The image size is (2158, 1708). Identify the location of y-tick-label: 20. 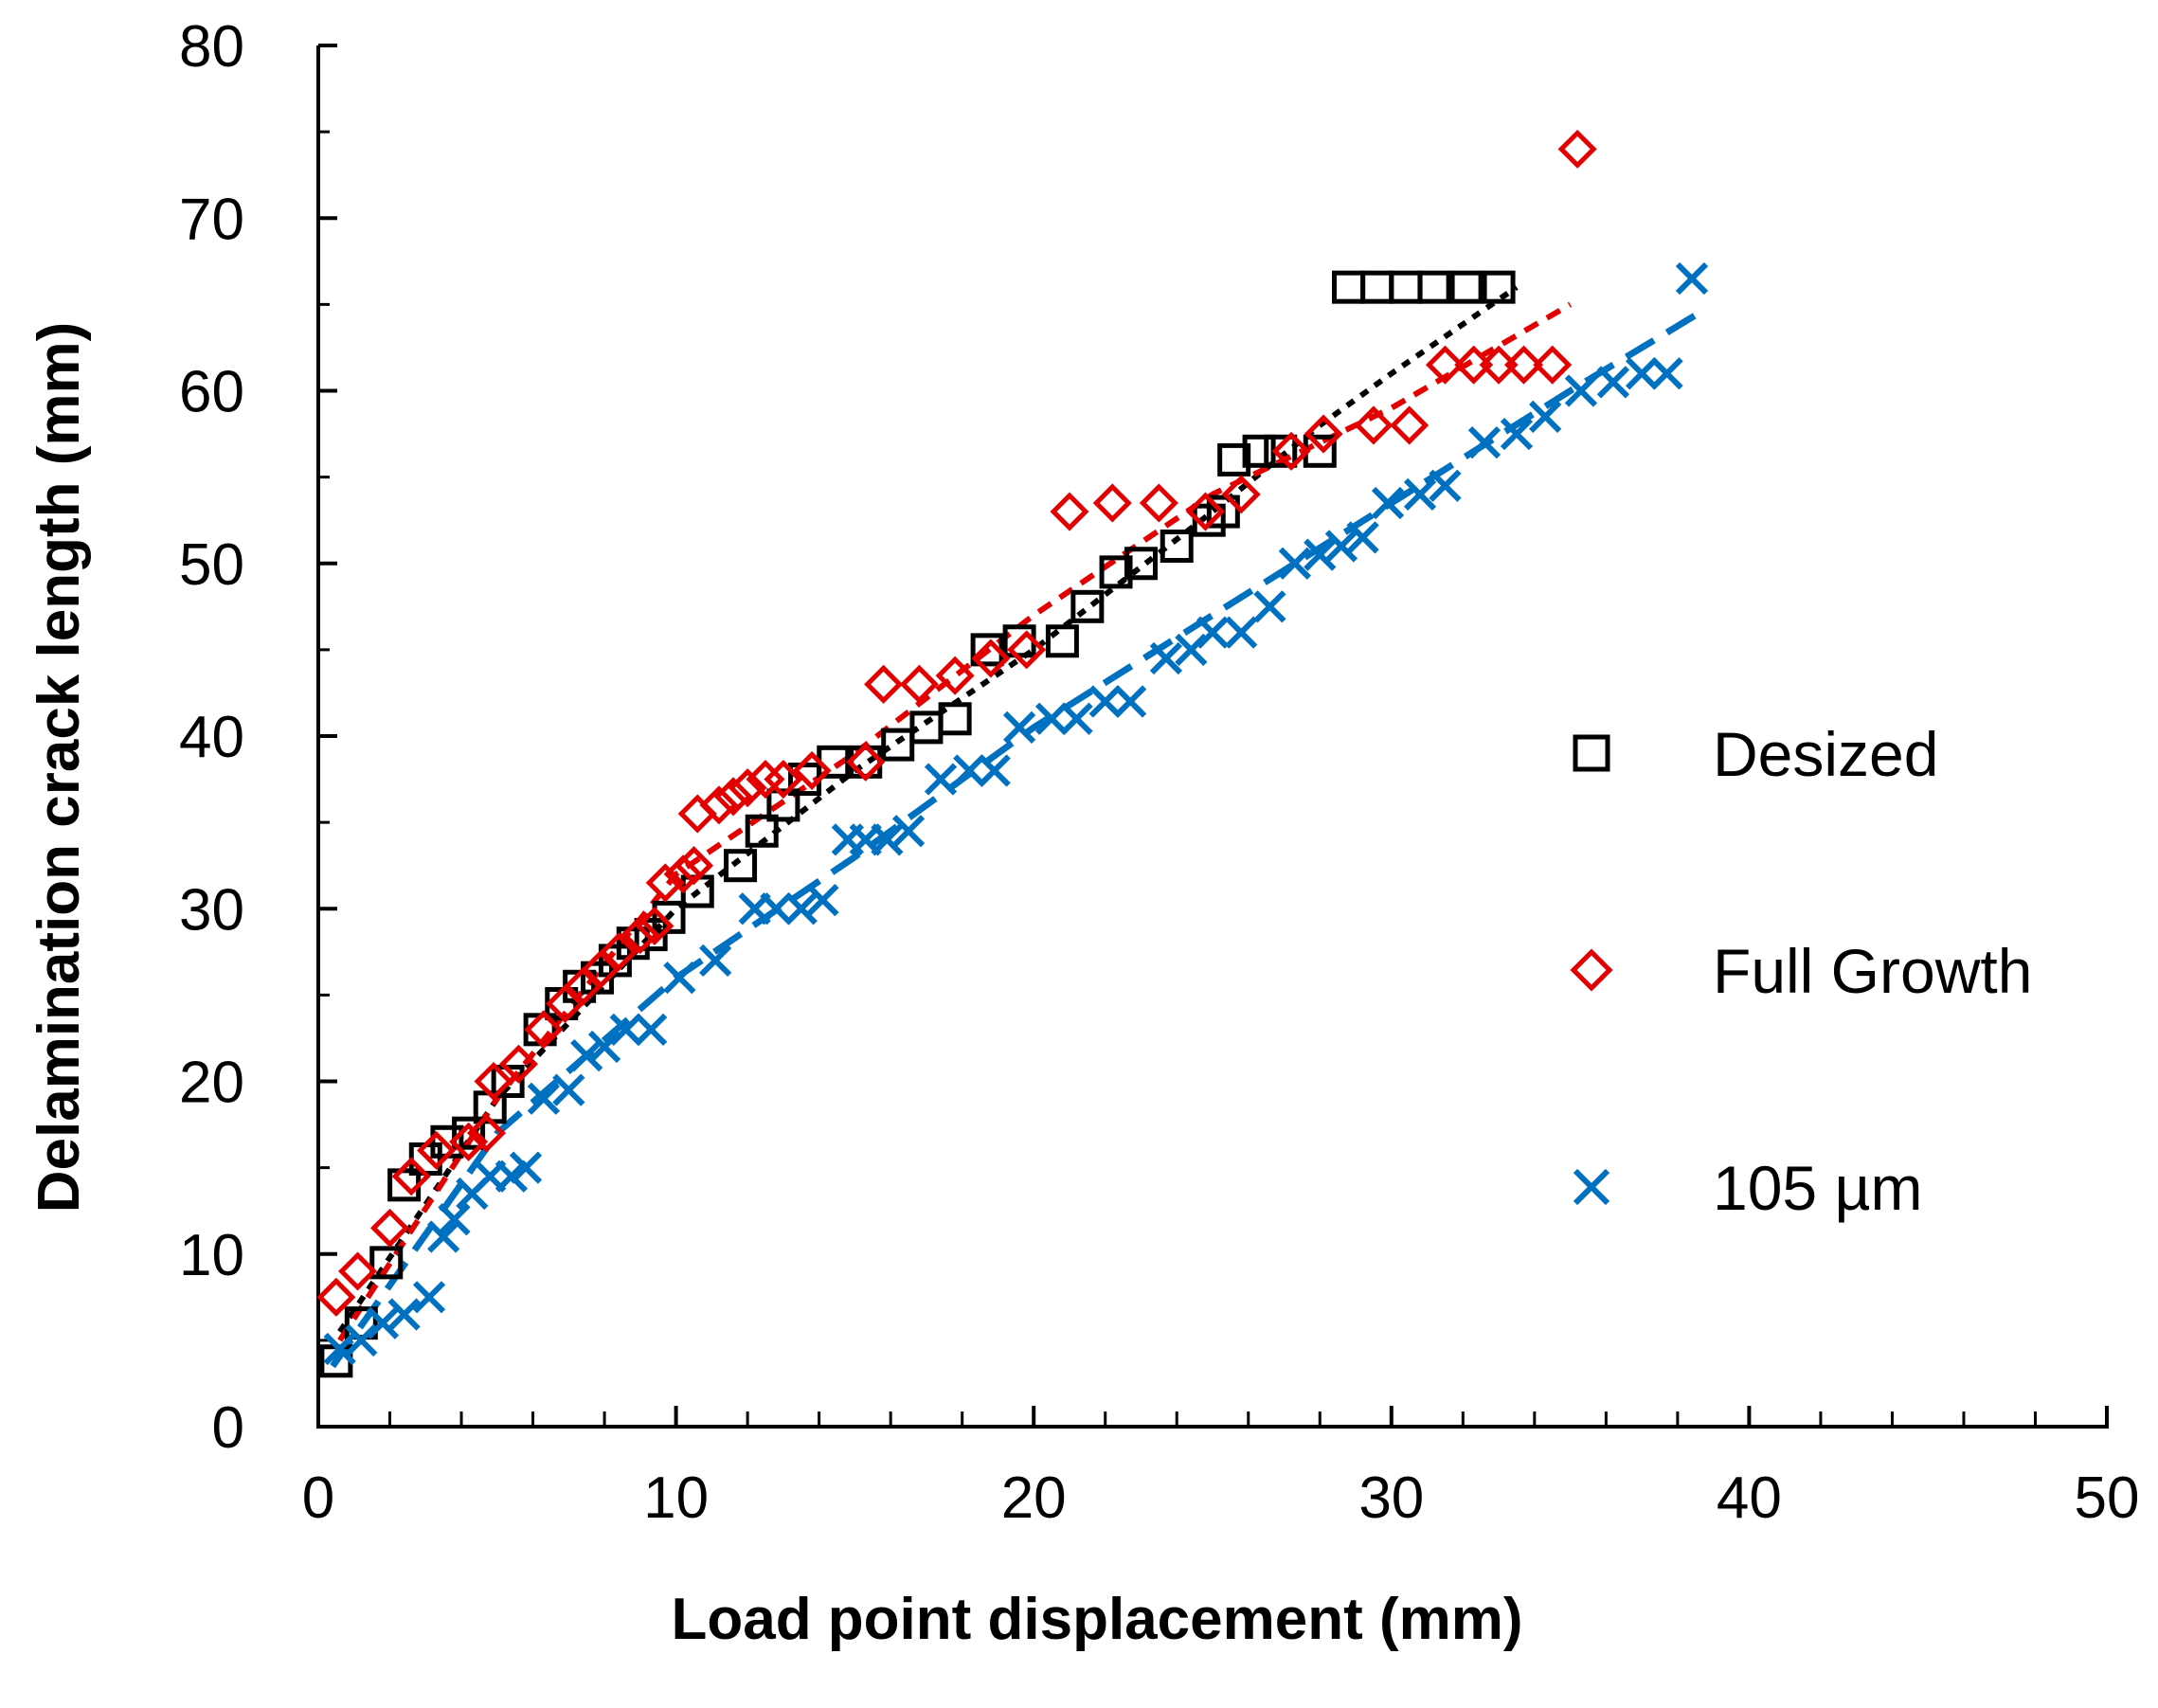
(211, 1084).